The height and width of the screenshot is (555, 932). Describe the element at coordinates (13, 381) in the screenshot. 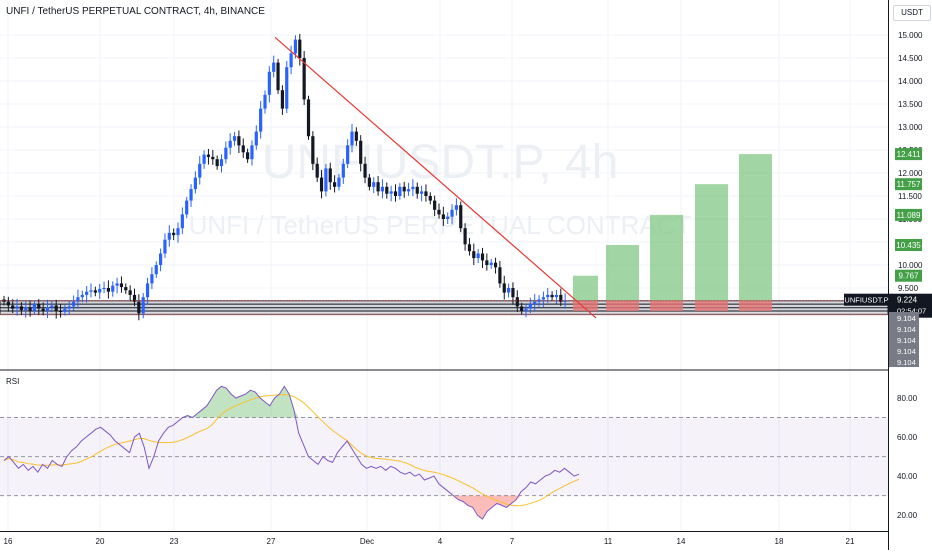

I see `rsi-title: RSI` at that location.